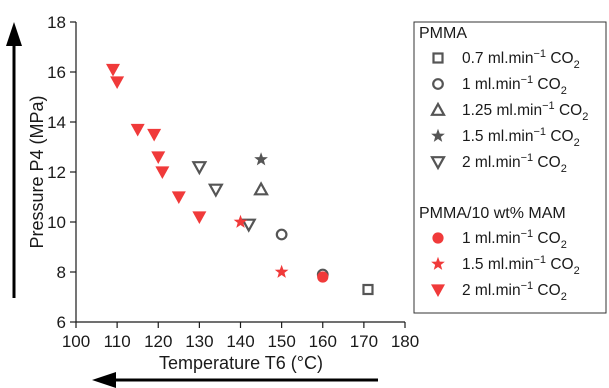  What do you see at coordinates (14, 160) in the screenshot?
I see `y-direction-arrow` at bounding box center [14, 160].